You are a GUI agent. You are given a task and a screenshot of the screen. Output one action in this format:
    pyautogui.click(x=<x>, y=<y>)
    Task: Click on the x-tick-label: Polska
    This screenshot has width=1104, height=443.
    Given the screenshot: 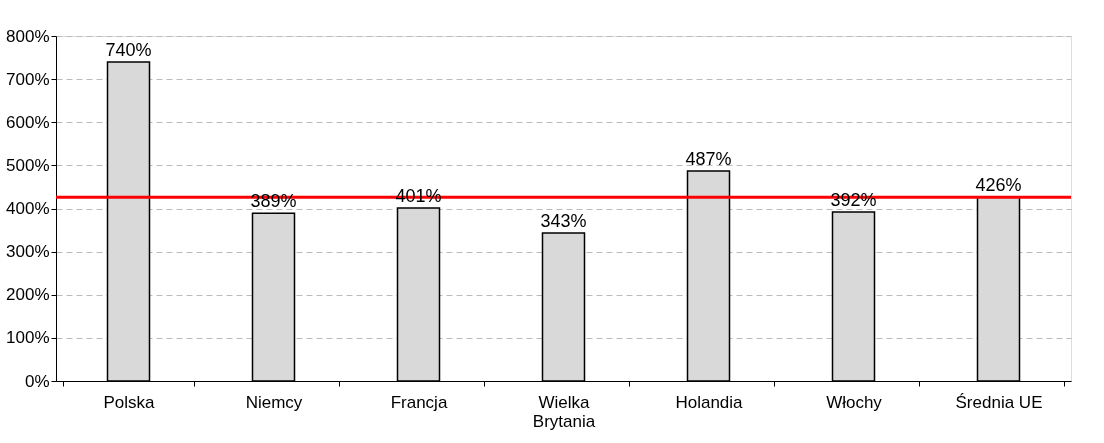 What is the action you would take?
    pyautogui.click(x=129, y=402)
    